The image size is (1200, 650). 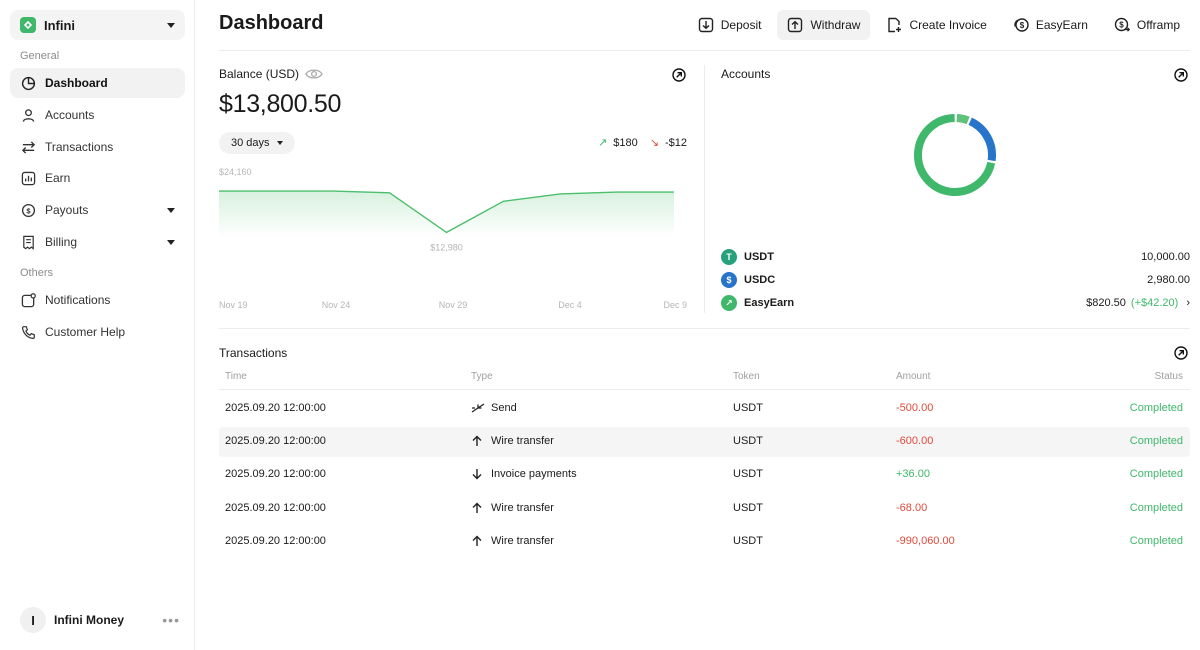 What do you see at coordinates (97, 25) in the screenshot?
I see `org-switcher: Infini` at bounding box center [97, 25].